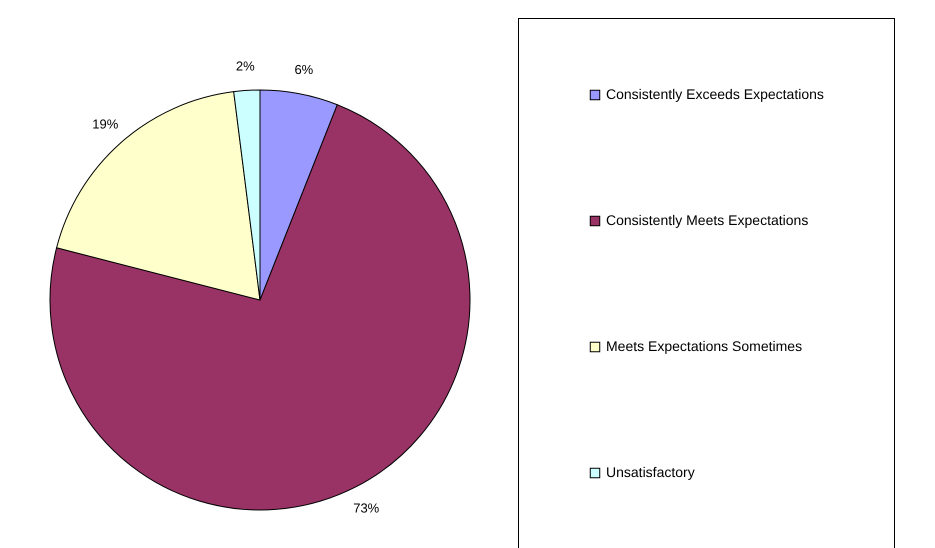 The image size is (935, 548). What do you see at coordinates (715, 94) in the screenshot?
I see `legend-label: Consistently Exceeds Expectations` at bounding box center [715, 94].